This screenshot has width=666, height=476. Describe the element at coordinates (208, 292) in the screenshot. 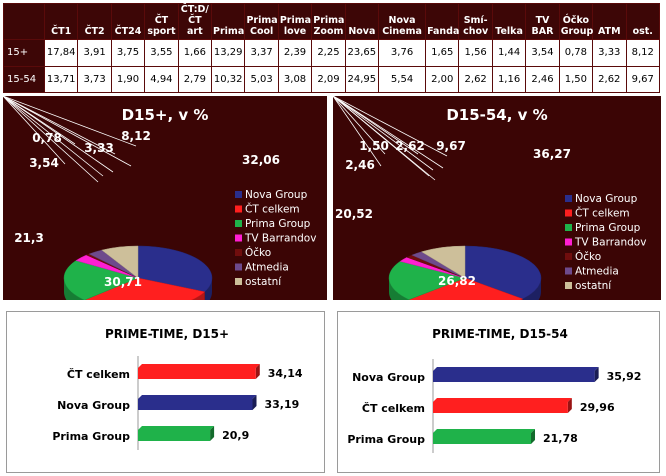

I see `pie-slice-side` at that location.